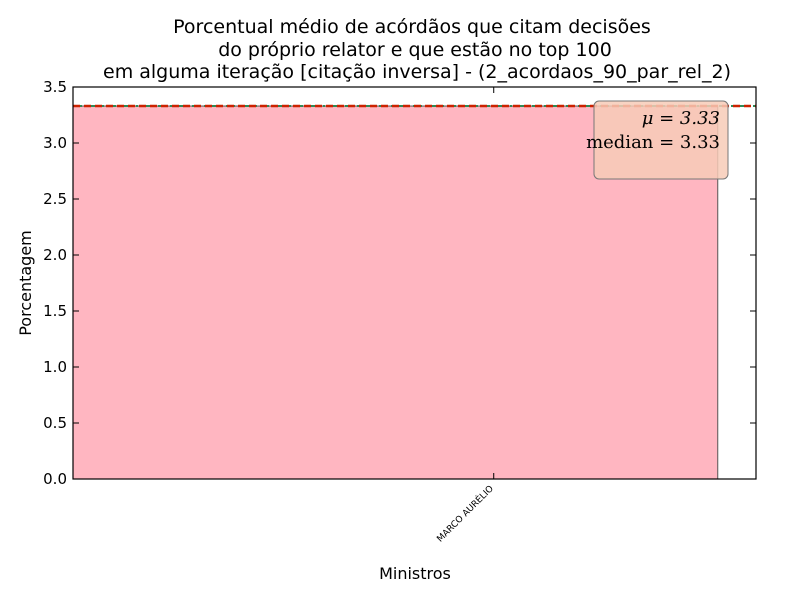 Image resolution: width=800 pixels, height=600 pixels. I want to click on y-axis-label: Porcentagem, so click(25, 283).